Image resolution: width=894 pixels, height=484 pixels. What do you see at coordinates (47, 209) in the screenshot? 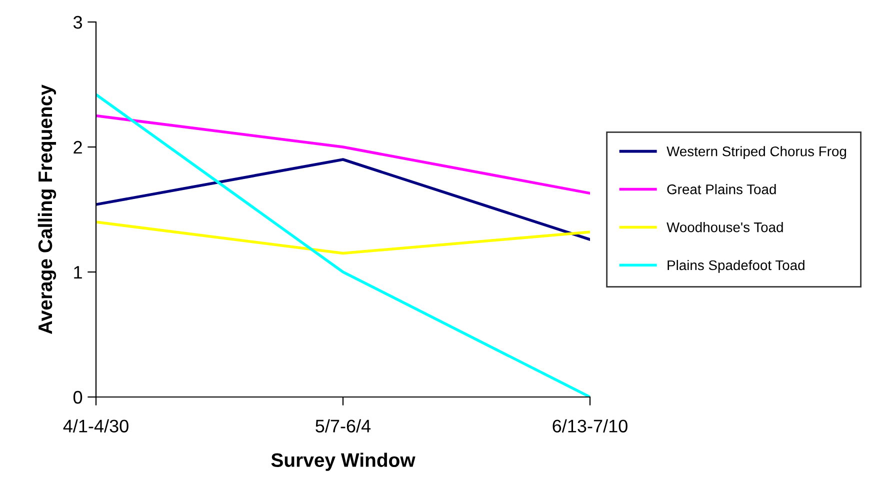
I see `y-axis-title: Average Calling Frequency` at bounding box center [47, 209].